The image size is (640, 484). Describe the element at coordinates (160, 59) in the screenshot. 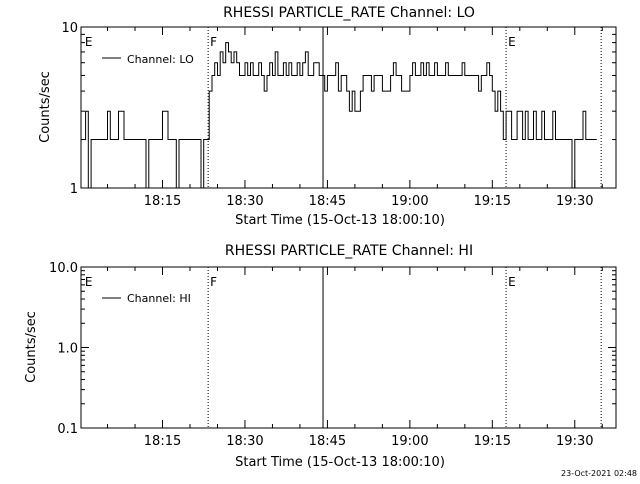

I see `legend-label: Channel: LO` at that location.